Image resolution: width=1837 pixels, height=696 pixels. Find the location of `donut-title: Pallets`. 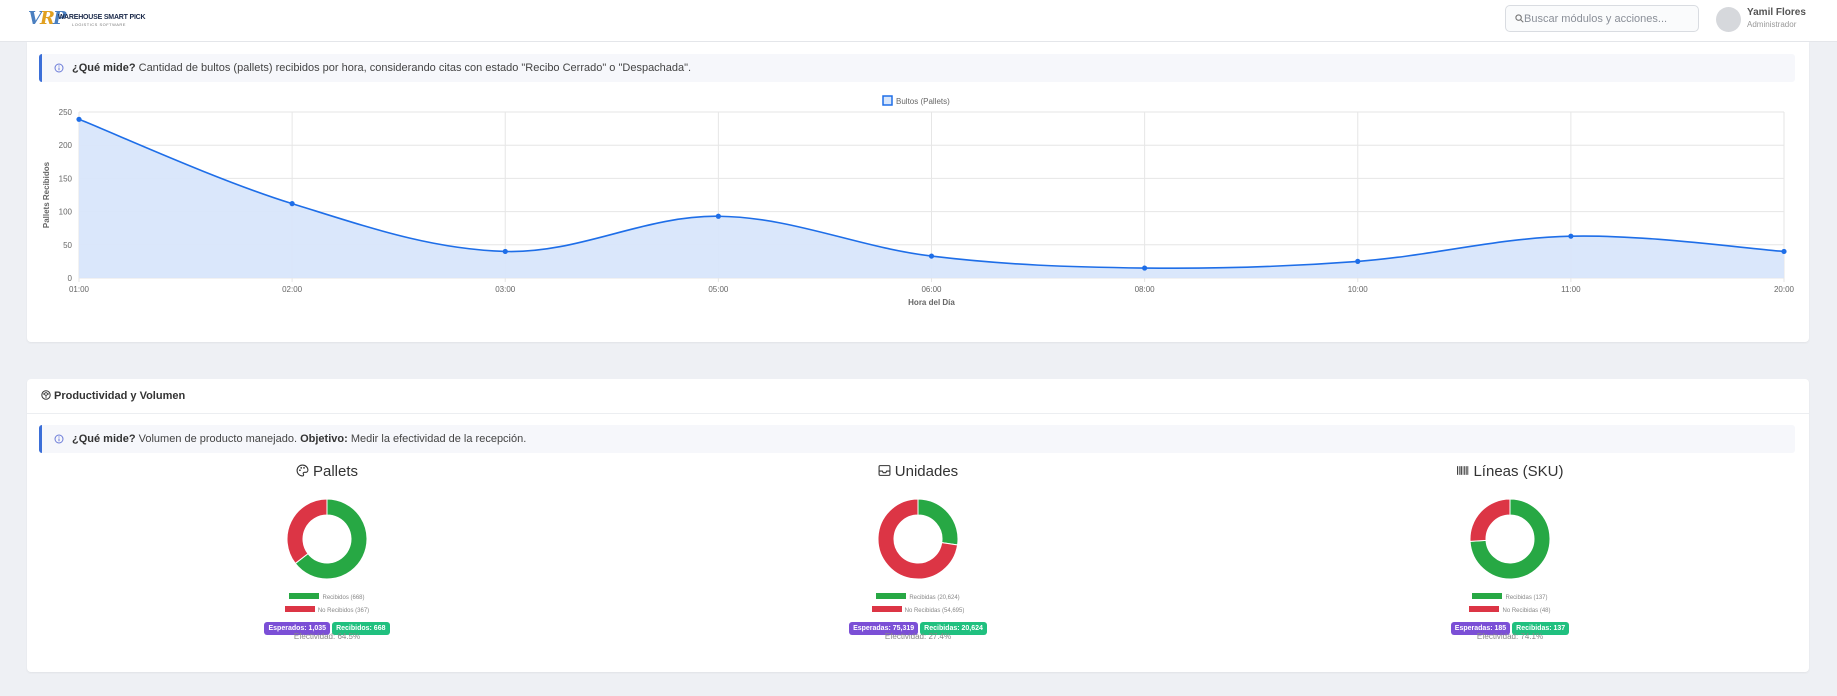

donut-title: Pallets is located at coordinates (327, 471).